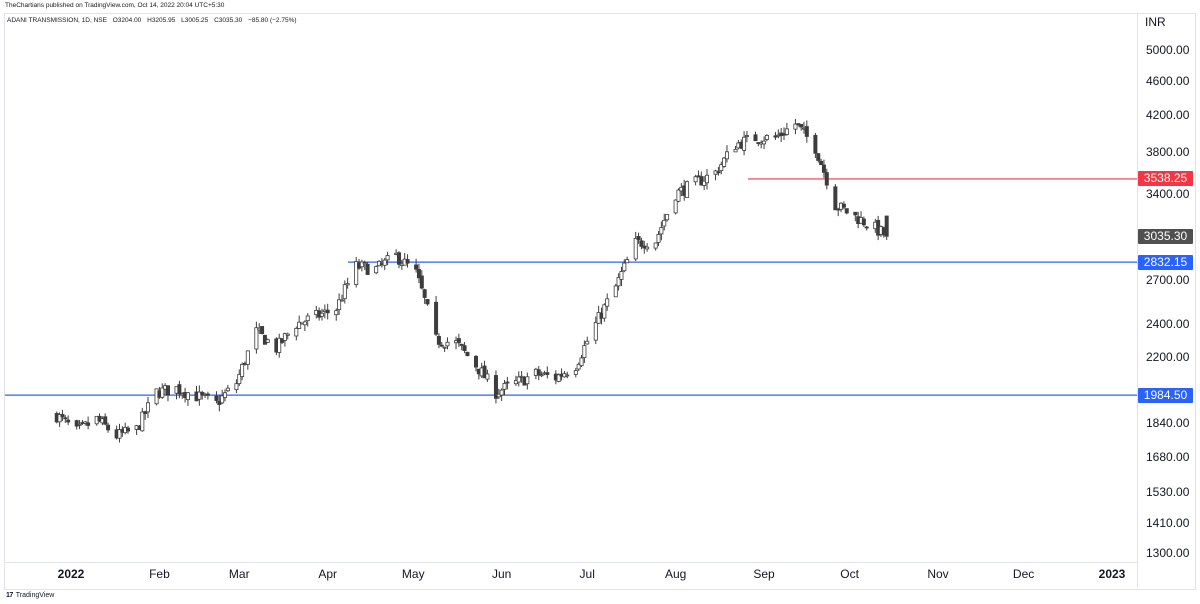  Describe the element at coordinates (1168, 324) in the screenshot. I see `price-tick: 2400.00` at that location.